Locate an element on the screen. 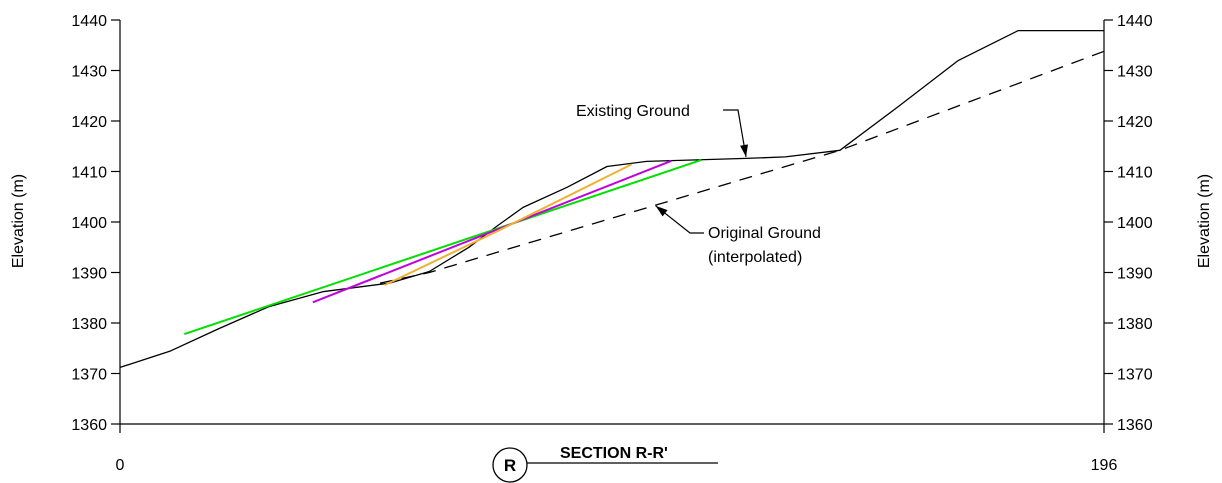 This screenshot has width=1222, height=483. y-tick-label-right: 1440 is located at coordinates (1135, 21).